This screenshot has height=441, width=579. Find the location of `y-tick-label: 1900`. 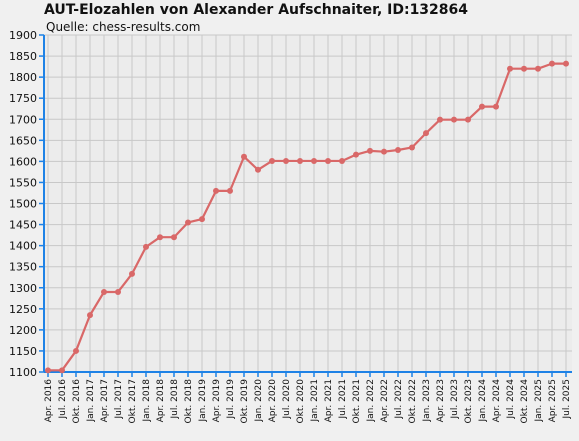

y-tick-label: 1900 is located at coordinates (23, 35).